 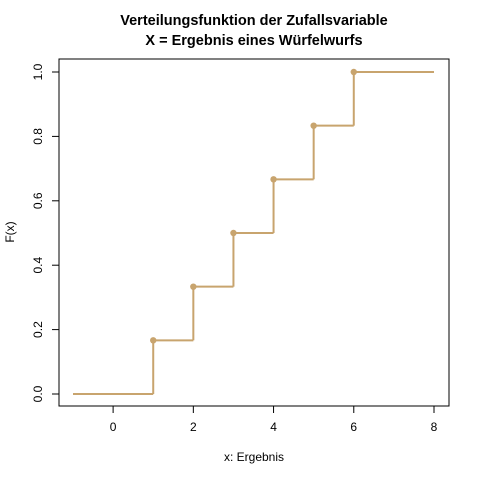 What do you see at coordinates (38, 393) in the screenshot?
I see `y-tick-label: 0.0` at bounding box center [38, 393].